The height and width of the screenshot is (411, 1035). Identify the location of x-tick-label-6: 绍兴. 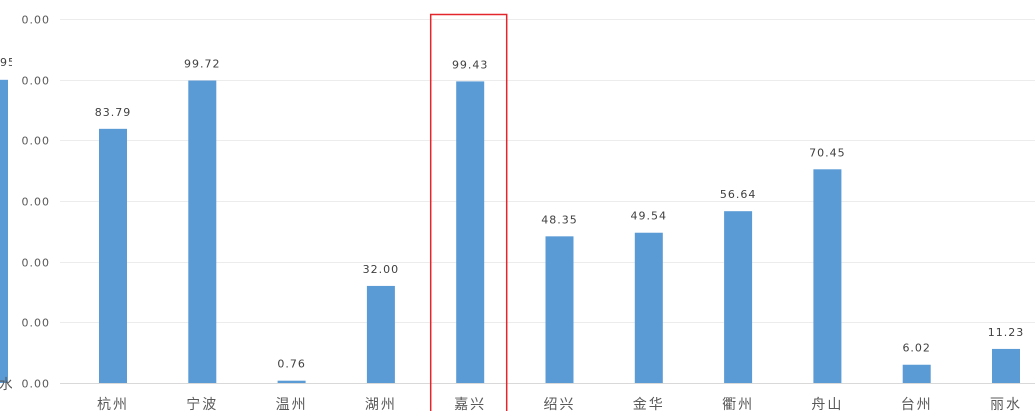
(560, 404).